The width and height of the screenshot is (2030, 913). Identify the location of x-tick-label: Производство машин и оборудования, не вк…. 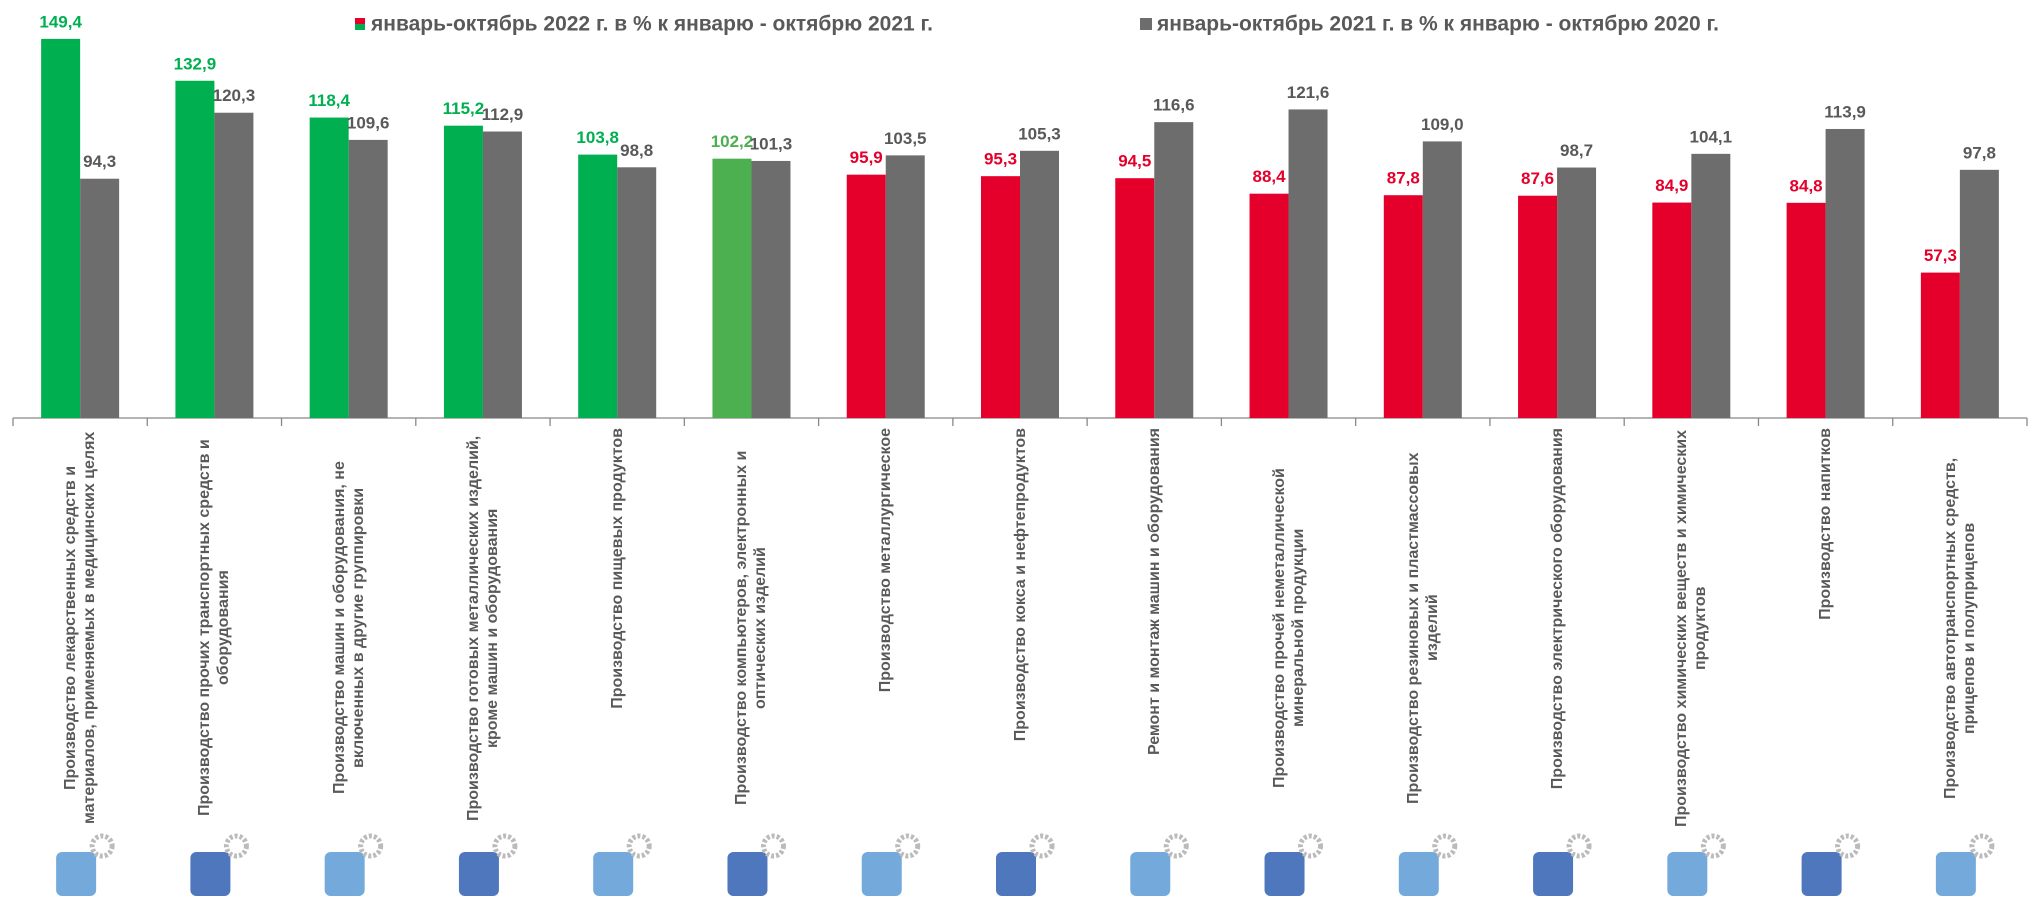
(348, 628).